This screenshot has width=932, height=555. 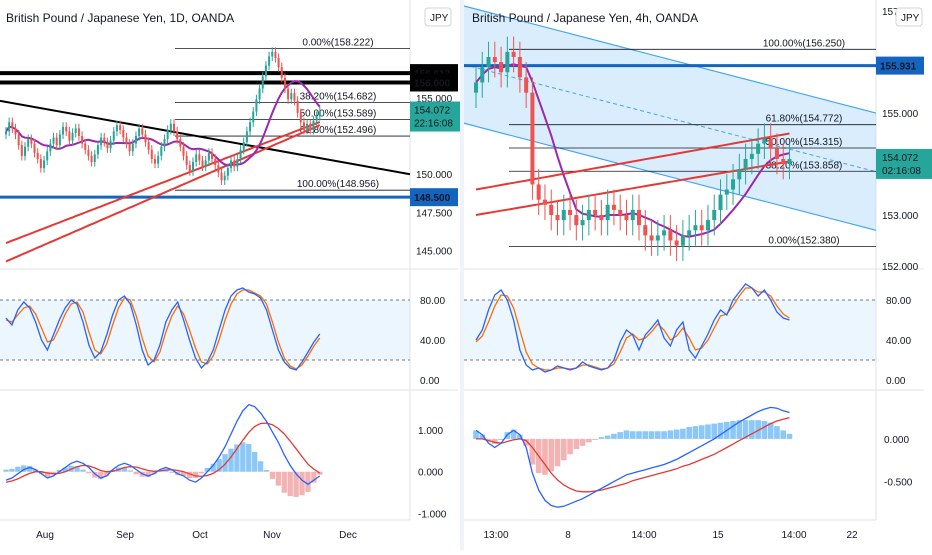 I want to click on time-axis-tick: 13:00, so click(x=495, y=535).